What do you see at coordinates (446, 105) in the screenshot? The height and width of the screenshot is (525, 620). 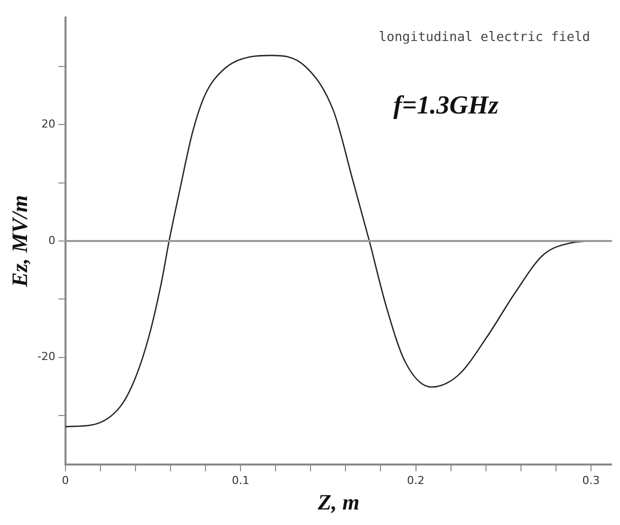 I see `annotation: f=1.3GHz` at bounding box center [446, 105].